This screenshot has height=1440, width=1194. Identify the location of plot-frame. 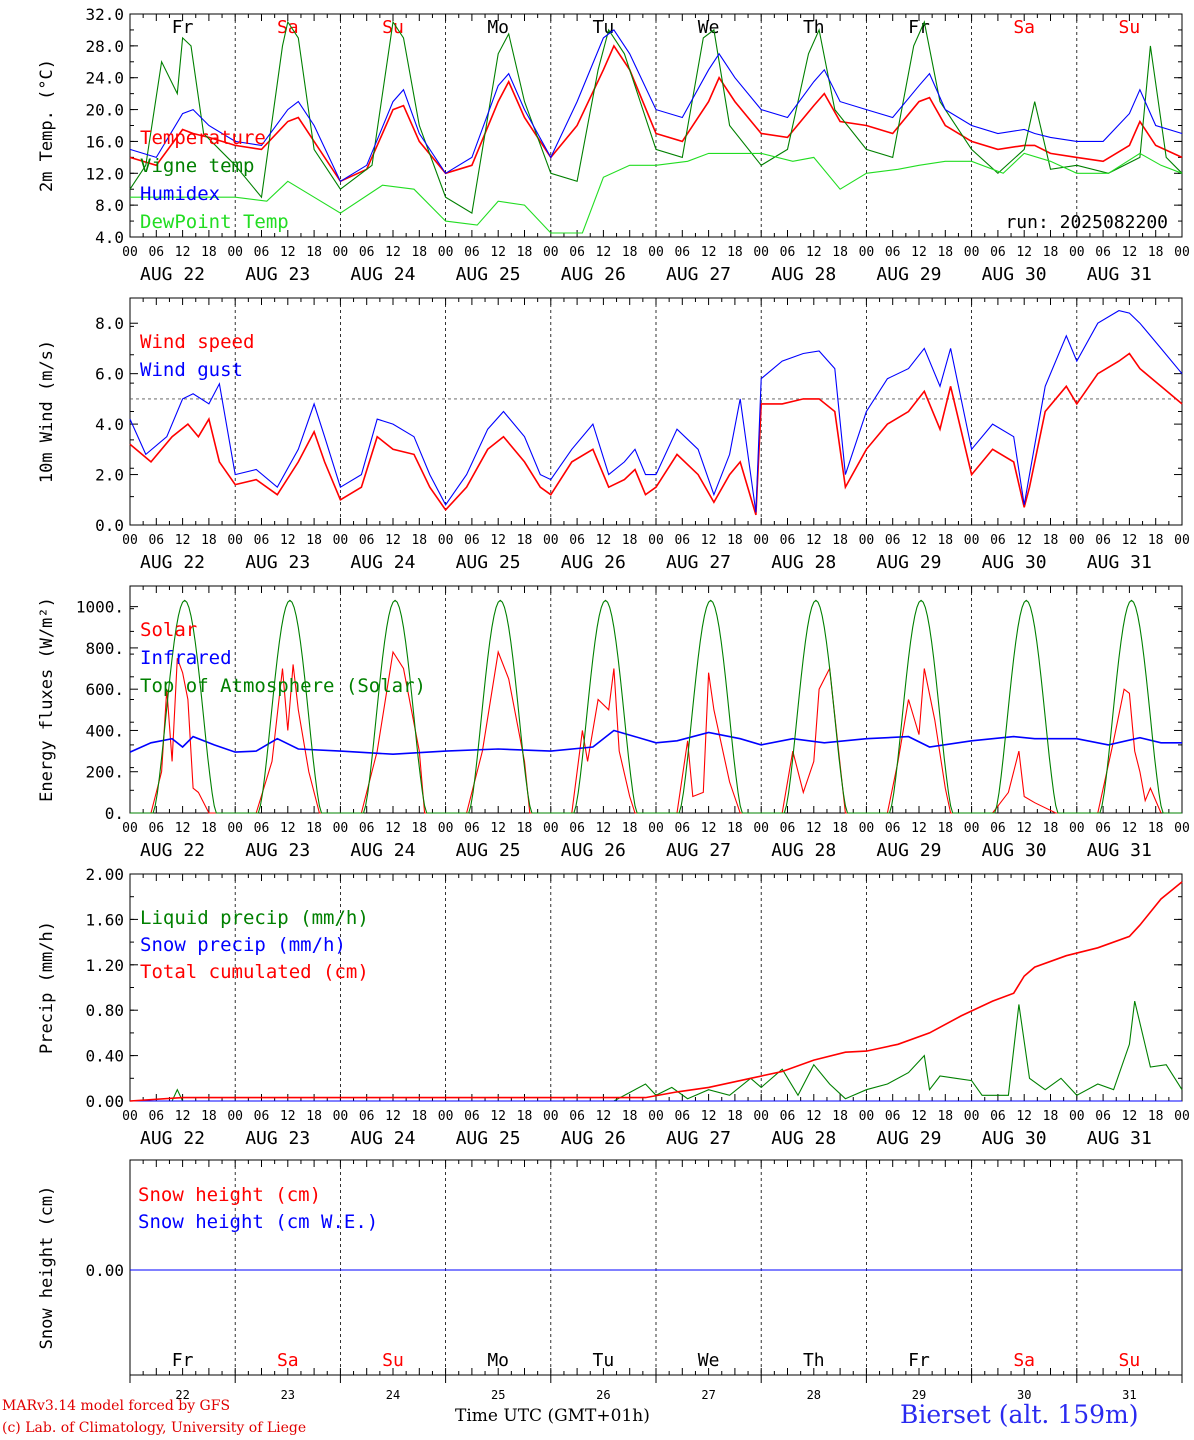
(656, 125).